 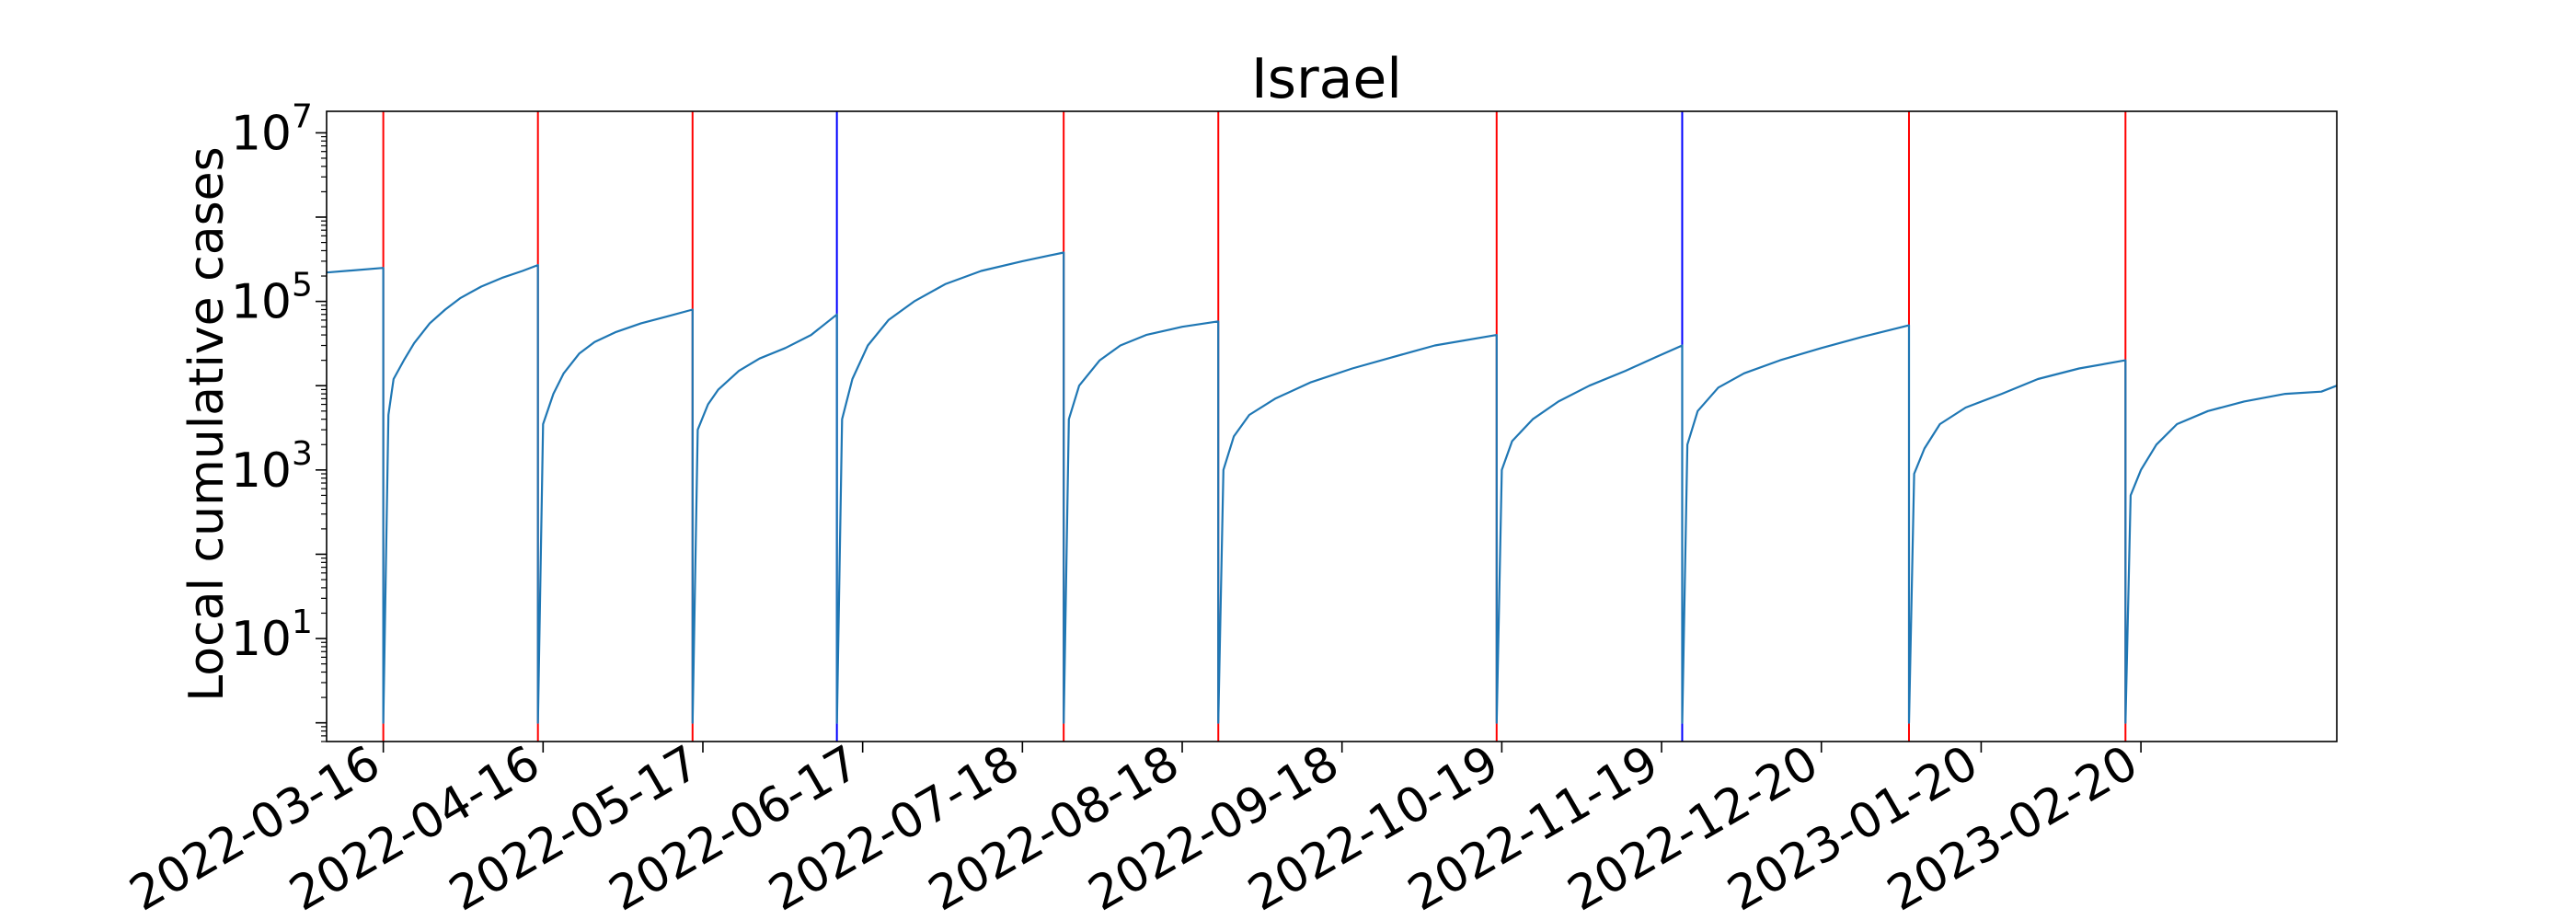 What do you see at coordinates (302, 116) in the screenshot?
I see `y-tick-exponent: 7` at bounding box center [302, 116].